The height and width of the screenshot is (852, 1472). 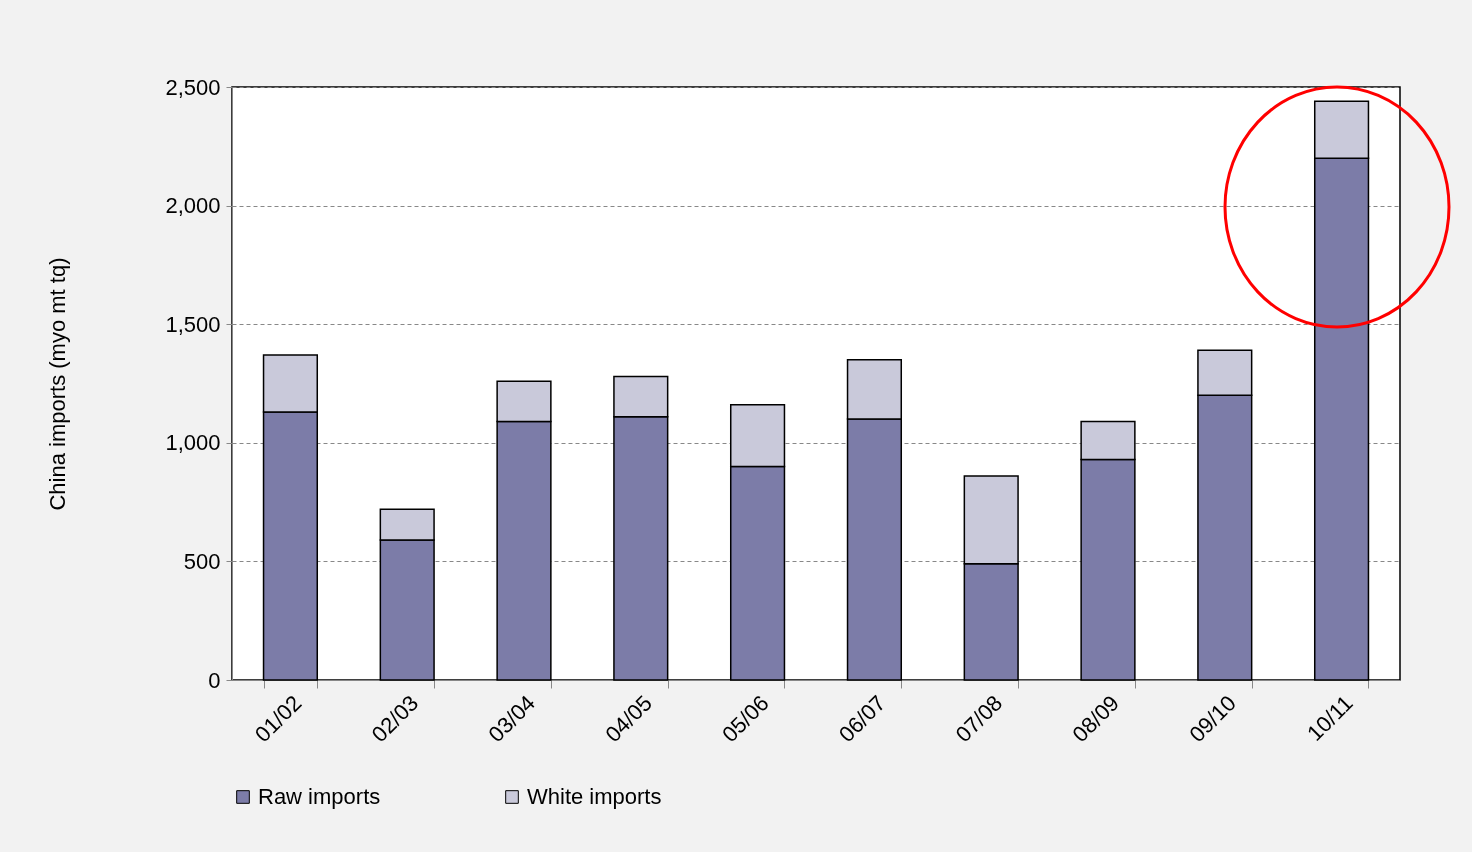 I want to click on y-tick-label: 0, so click(x=214, y=680).